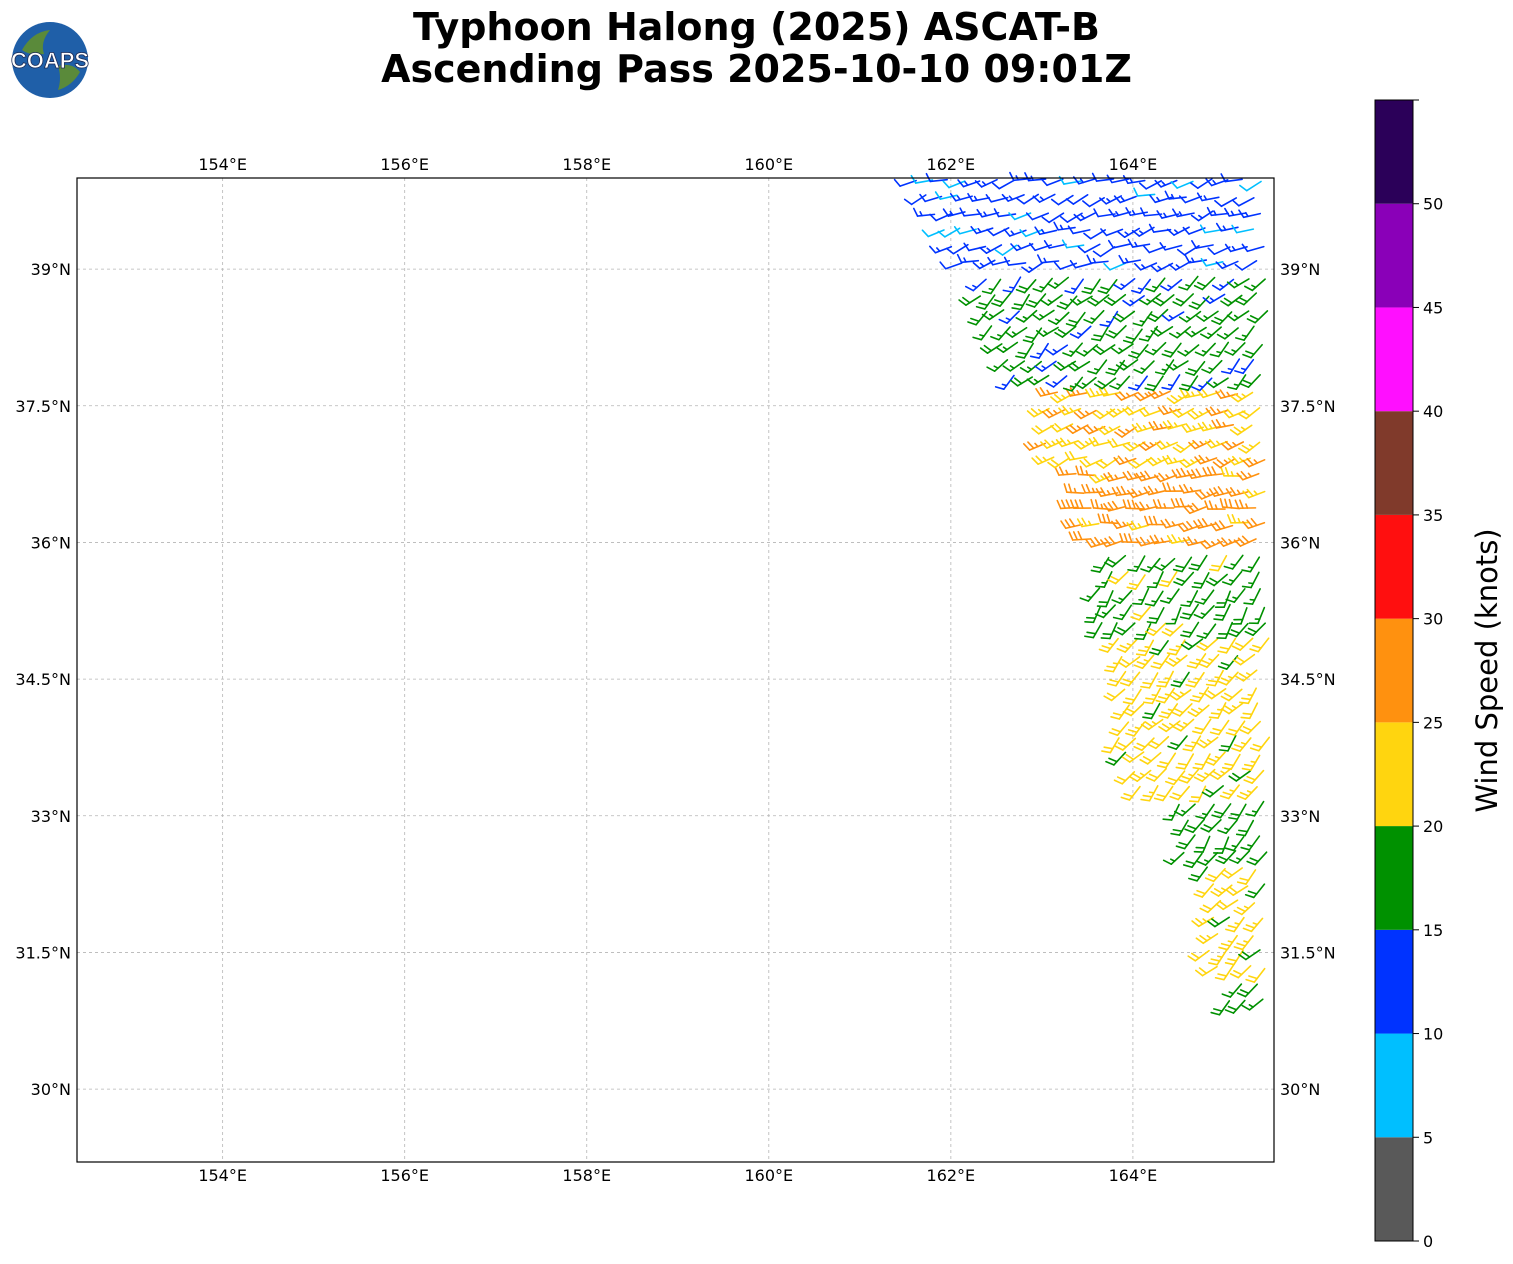 The height and width of the screenshot is (1264, 1513). I want to click on lon-tick-label-bottom: 156°E, so click(404, 1175).